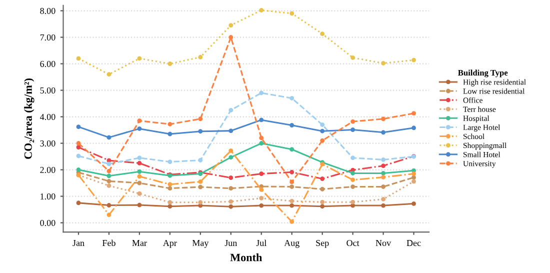 The height and width of the screenshot is (273, 550). Describe the element at coordinates (48, 37) in the screenshot. I see `y-tick-label: 7.00` at that location.